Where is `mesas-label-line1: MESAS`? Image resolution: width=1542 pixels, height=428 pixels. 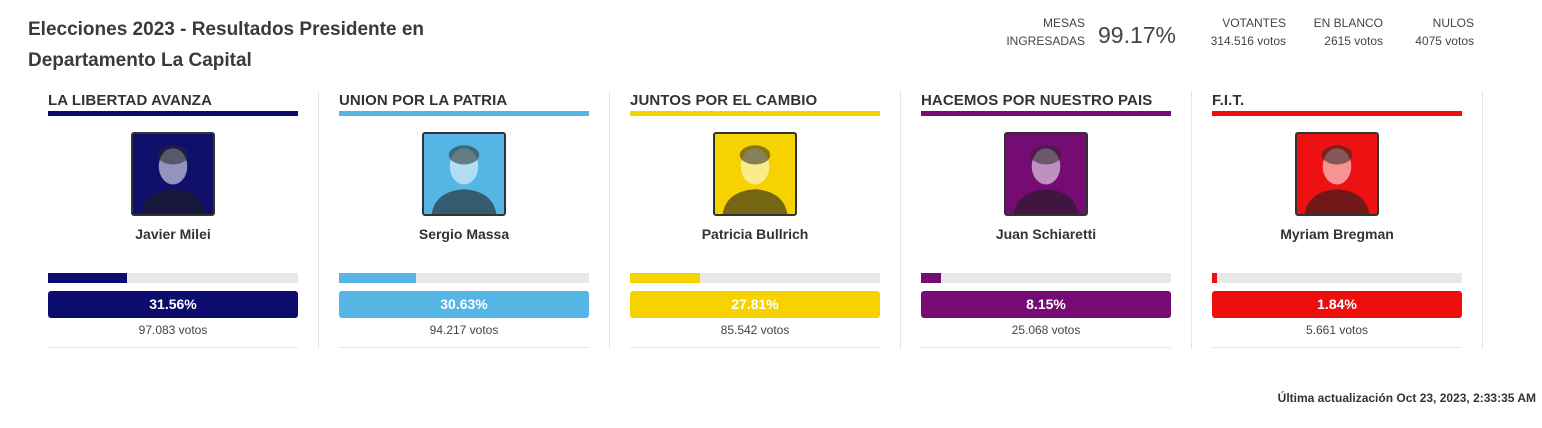
mesas-label-line1: MESAS is located at coordinates (1063, 23).